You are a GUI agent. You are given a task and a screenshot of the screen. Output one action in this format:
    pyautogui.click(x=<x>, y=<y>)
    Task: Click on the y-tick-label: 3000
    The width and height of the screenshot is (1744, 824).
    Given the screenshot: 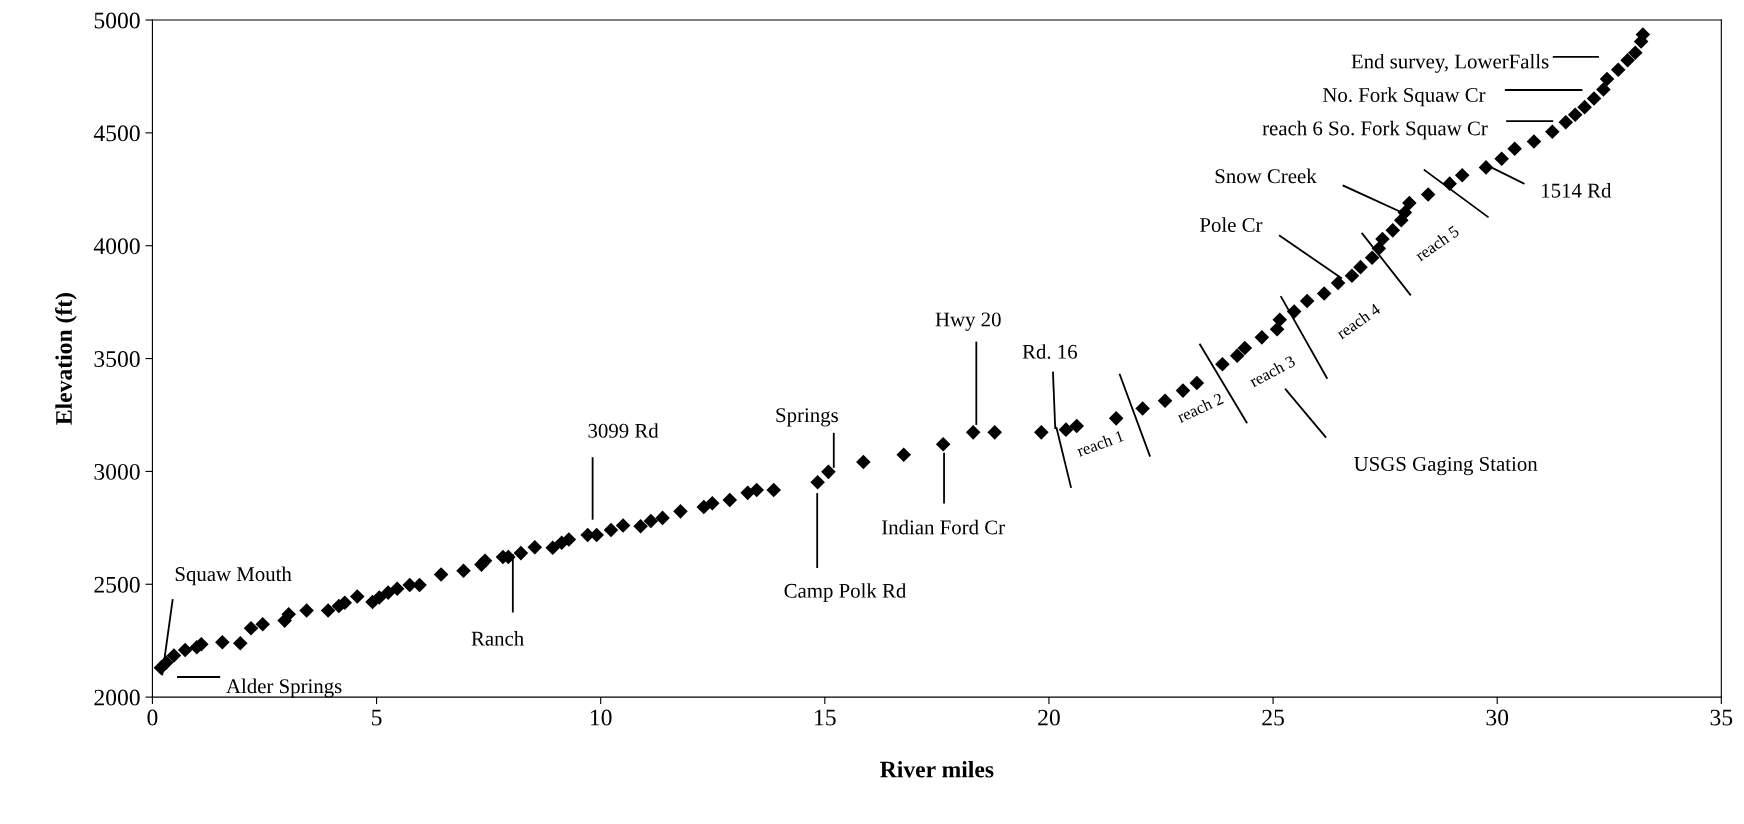 What is the action you would take?
    pyautogui.click(x=117, y=471)
    